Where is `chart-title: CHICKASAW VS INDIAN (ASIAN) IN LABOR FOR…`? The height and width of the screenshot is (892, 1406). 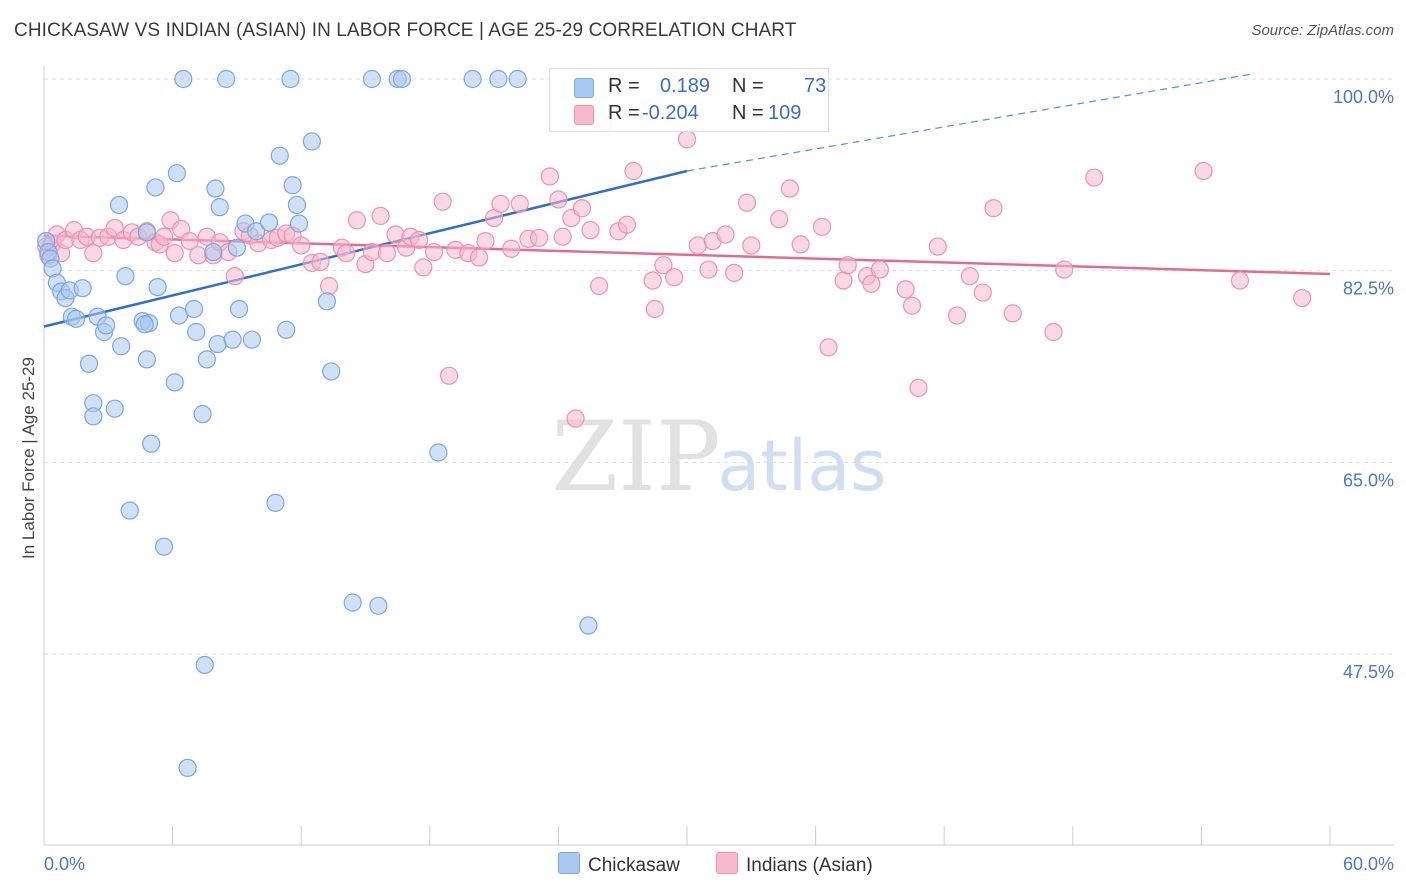
chart-title: CHICKASAW VS INDIAN (ASIAN) IN LABOR FOR… is located at coordinates (405, 30).